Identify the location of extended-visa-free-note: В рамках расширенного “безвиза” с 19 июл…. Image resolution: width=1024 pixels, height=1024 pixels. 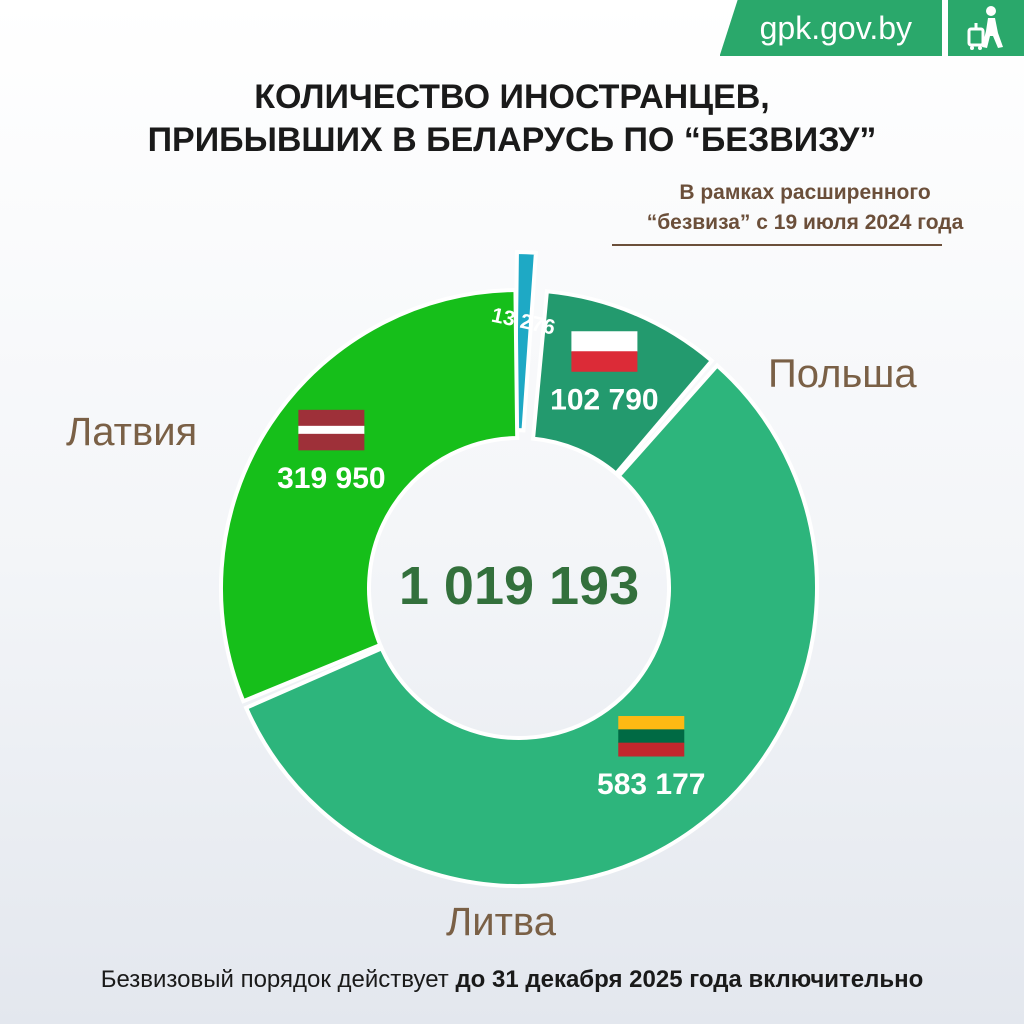
(805, 208).